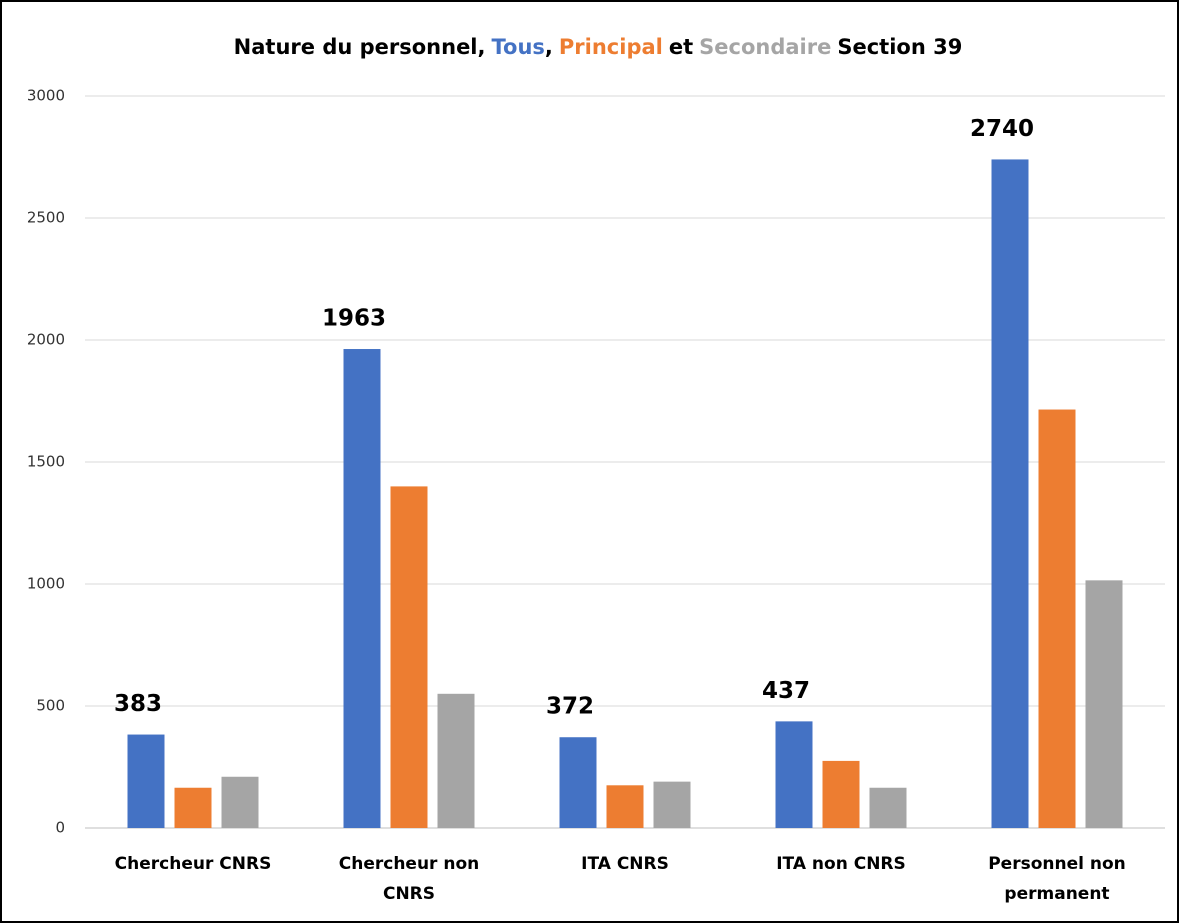 This screenshot has width=1180, height=924. Describe the element at coordinates (50, 706) in the screenshot. I see `y-tick-label: 500` at that location.